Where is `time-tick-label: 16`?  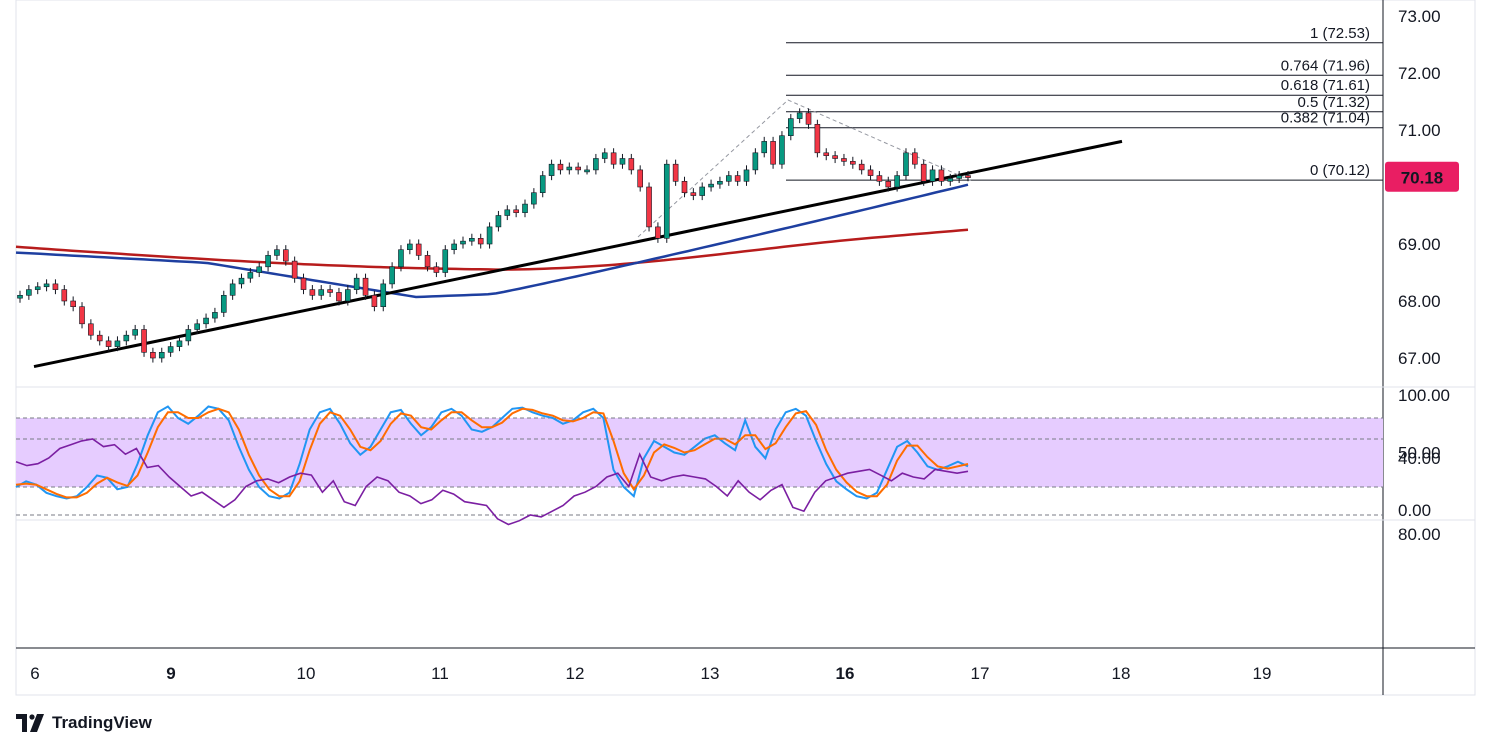
time-tick-label: 16 is located at coordinates (845, 673).